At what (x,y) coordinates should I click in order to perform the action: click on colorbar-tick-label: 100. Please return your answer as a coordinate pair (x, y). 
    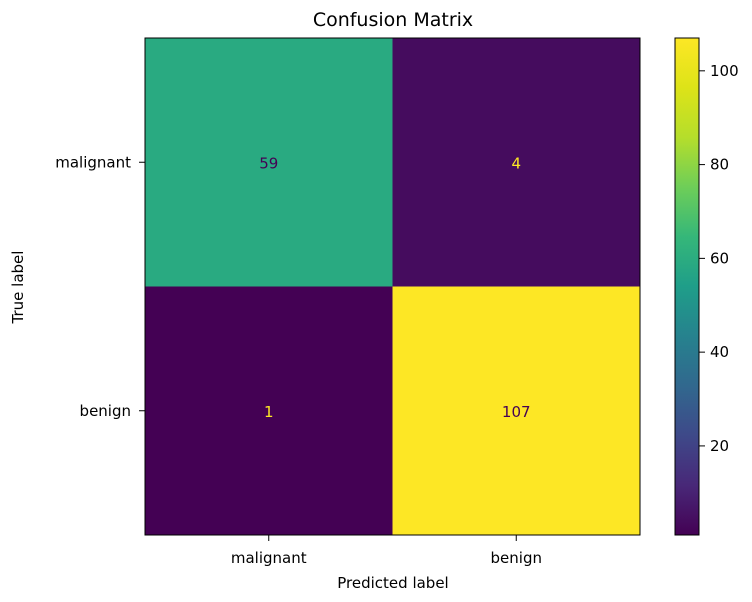
    Looking at the image, I should click on (724, 71).